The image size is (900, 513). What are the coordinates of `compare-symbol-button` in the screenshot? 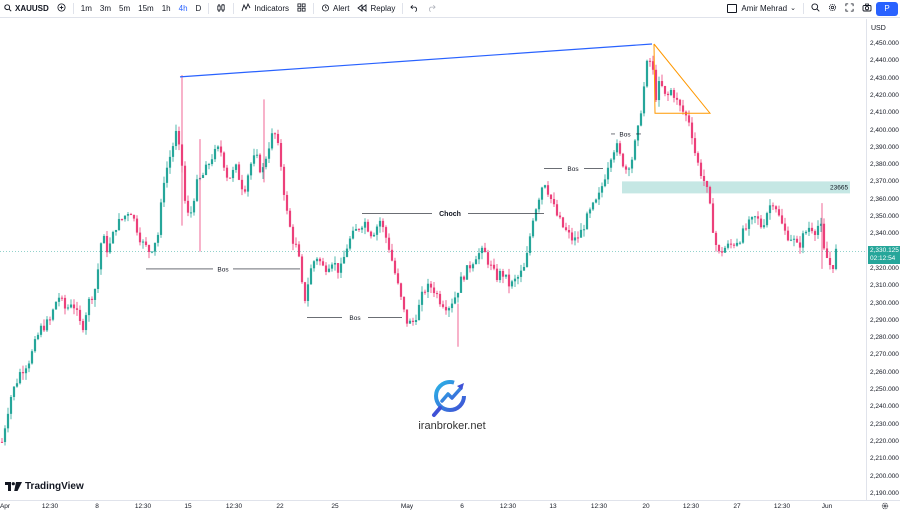 It's located at (61, 9).